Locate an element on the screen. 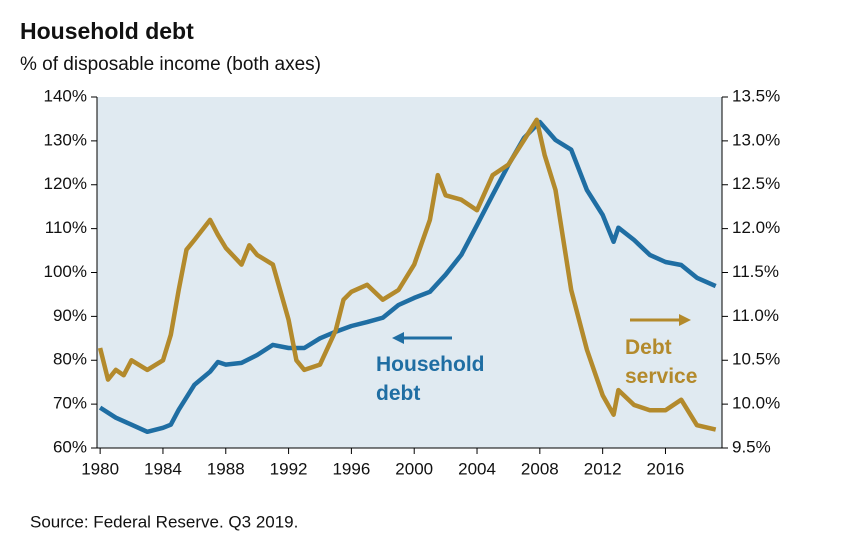 This screenshot has width=848, height=552. y-tick-label: 60% is located at coordinates (70, 446).